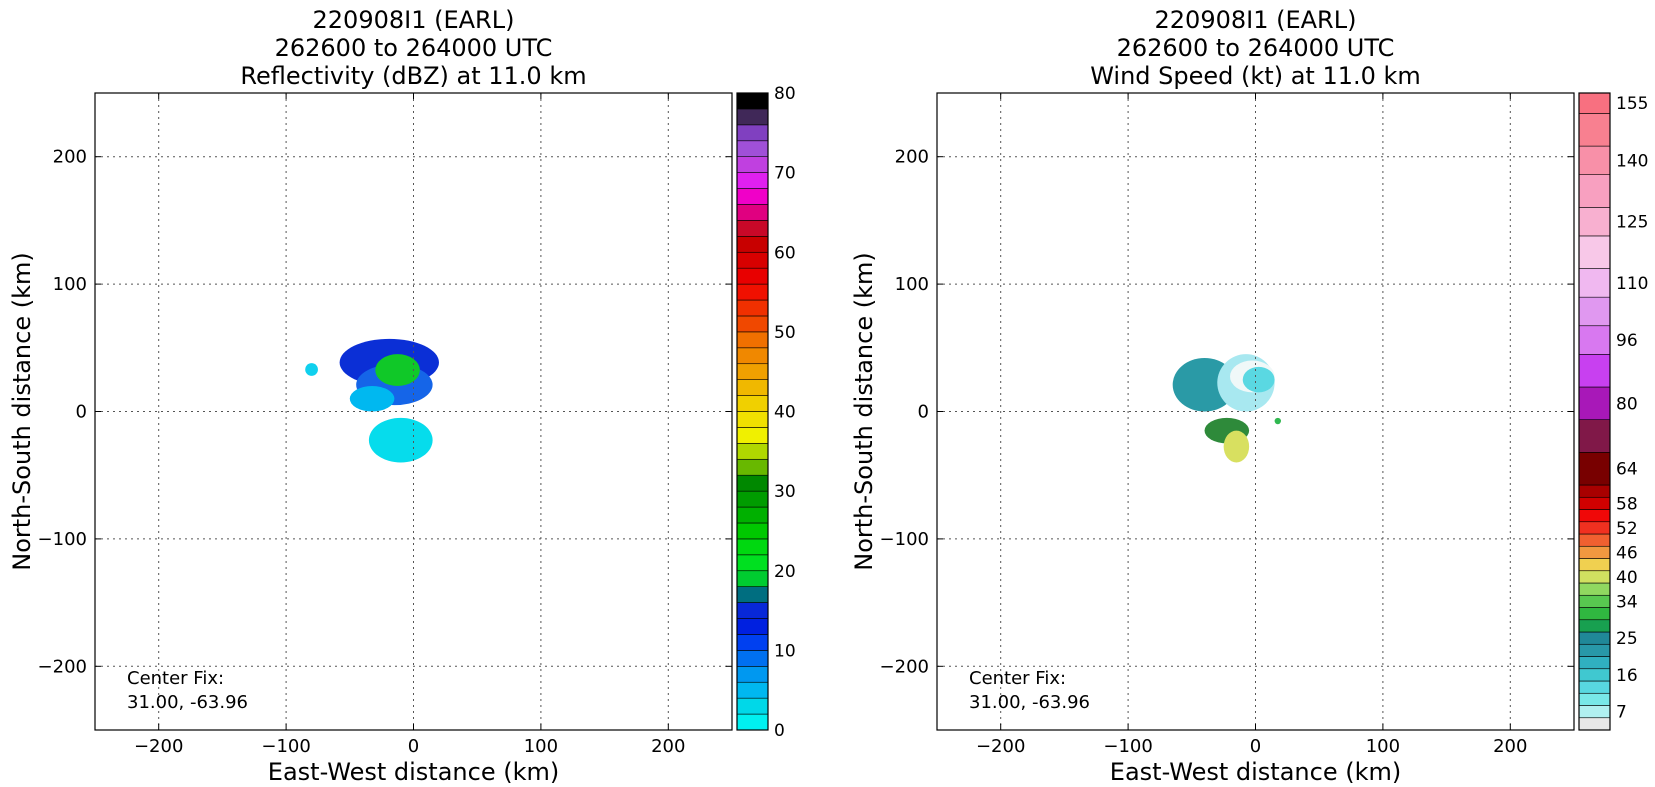  What do you see at coordinates (1627, 470) in the screenshot?
I see `colorbar-tick-label: 64` at bounding box center [1627, 470].